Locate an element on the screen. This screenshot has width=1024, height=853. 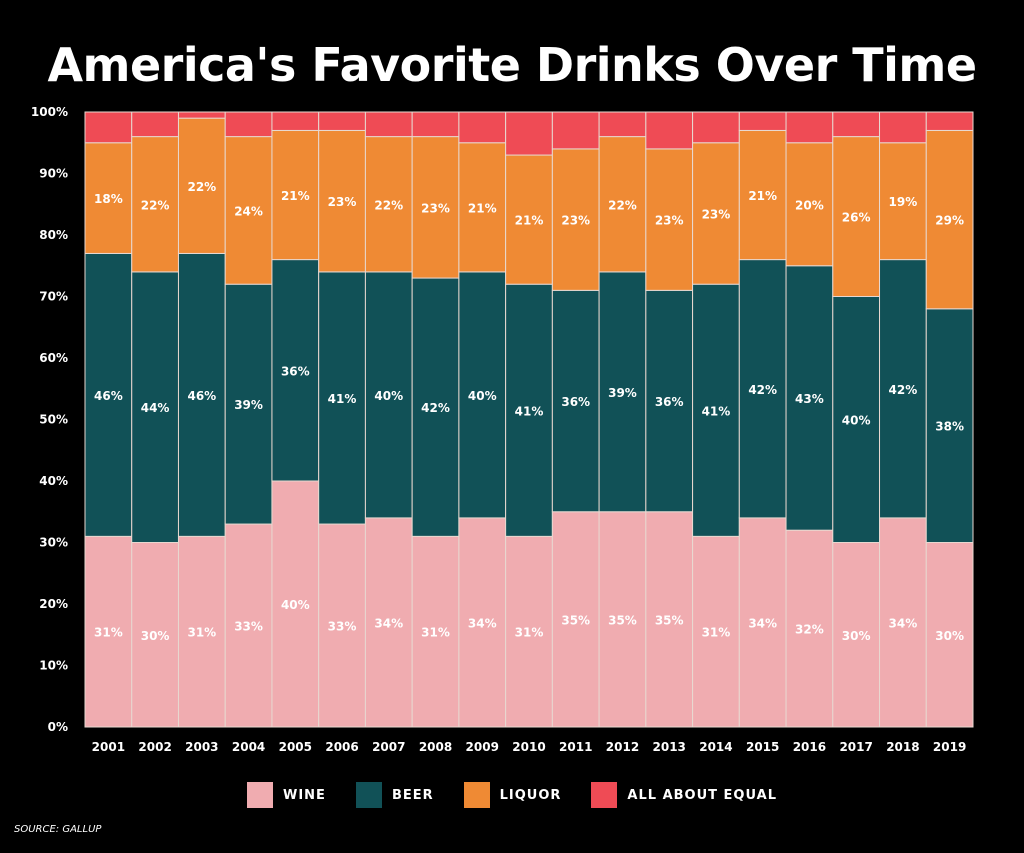
y-tick-label: 100% is located at coordinates (49, 112).